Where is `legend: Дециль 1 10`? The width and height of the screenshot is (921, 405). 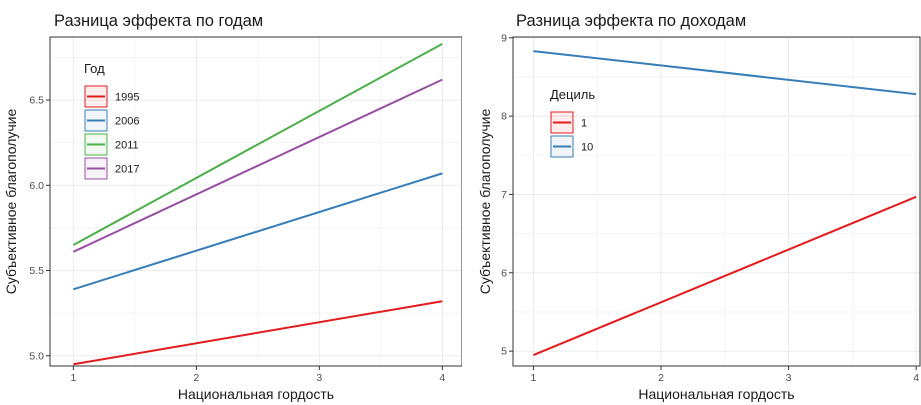 legend: Дециль 1 10 is located at coordinates (572, 122).